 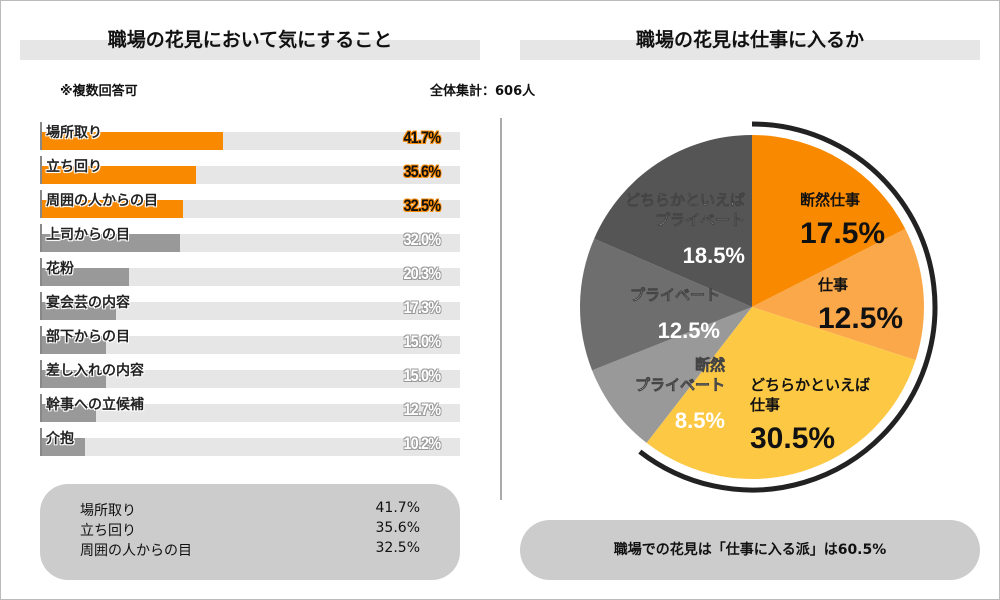 I want to click on summary-label: 立ち回り, so click(x=108, y=531).